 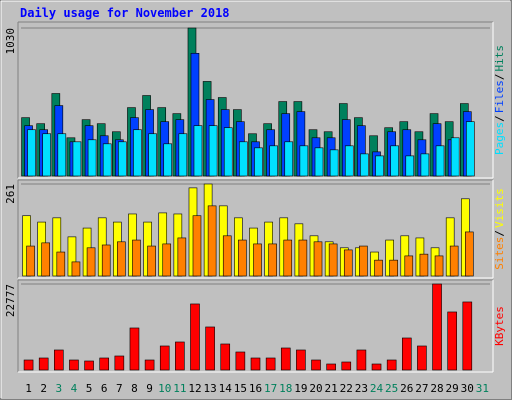 I want to click on x-tick-label: 10, so click(x=164, y=388).